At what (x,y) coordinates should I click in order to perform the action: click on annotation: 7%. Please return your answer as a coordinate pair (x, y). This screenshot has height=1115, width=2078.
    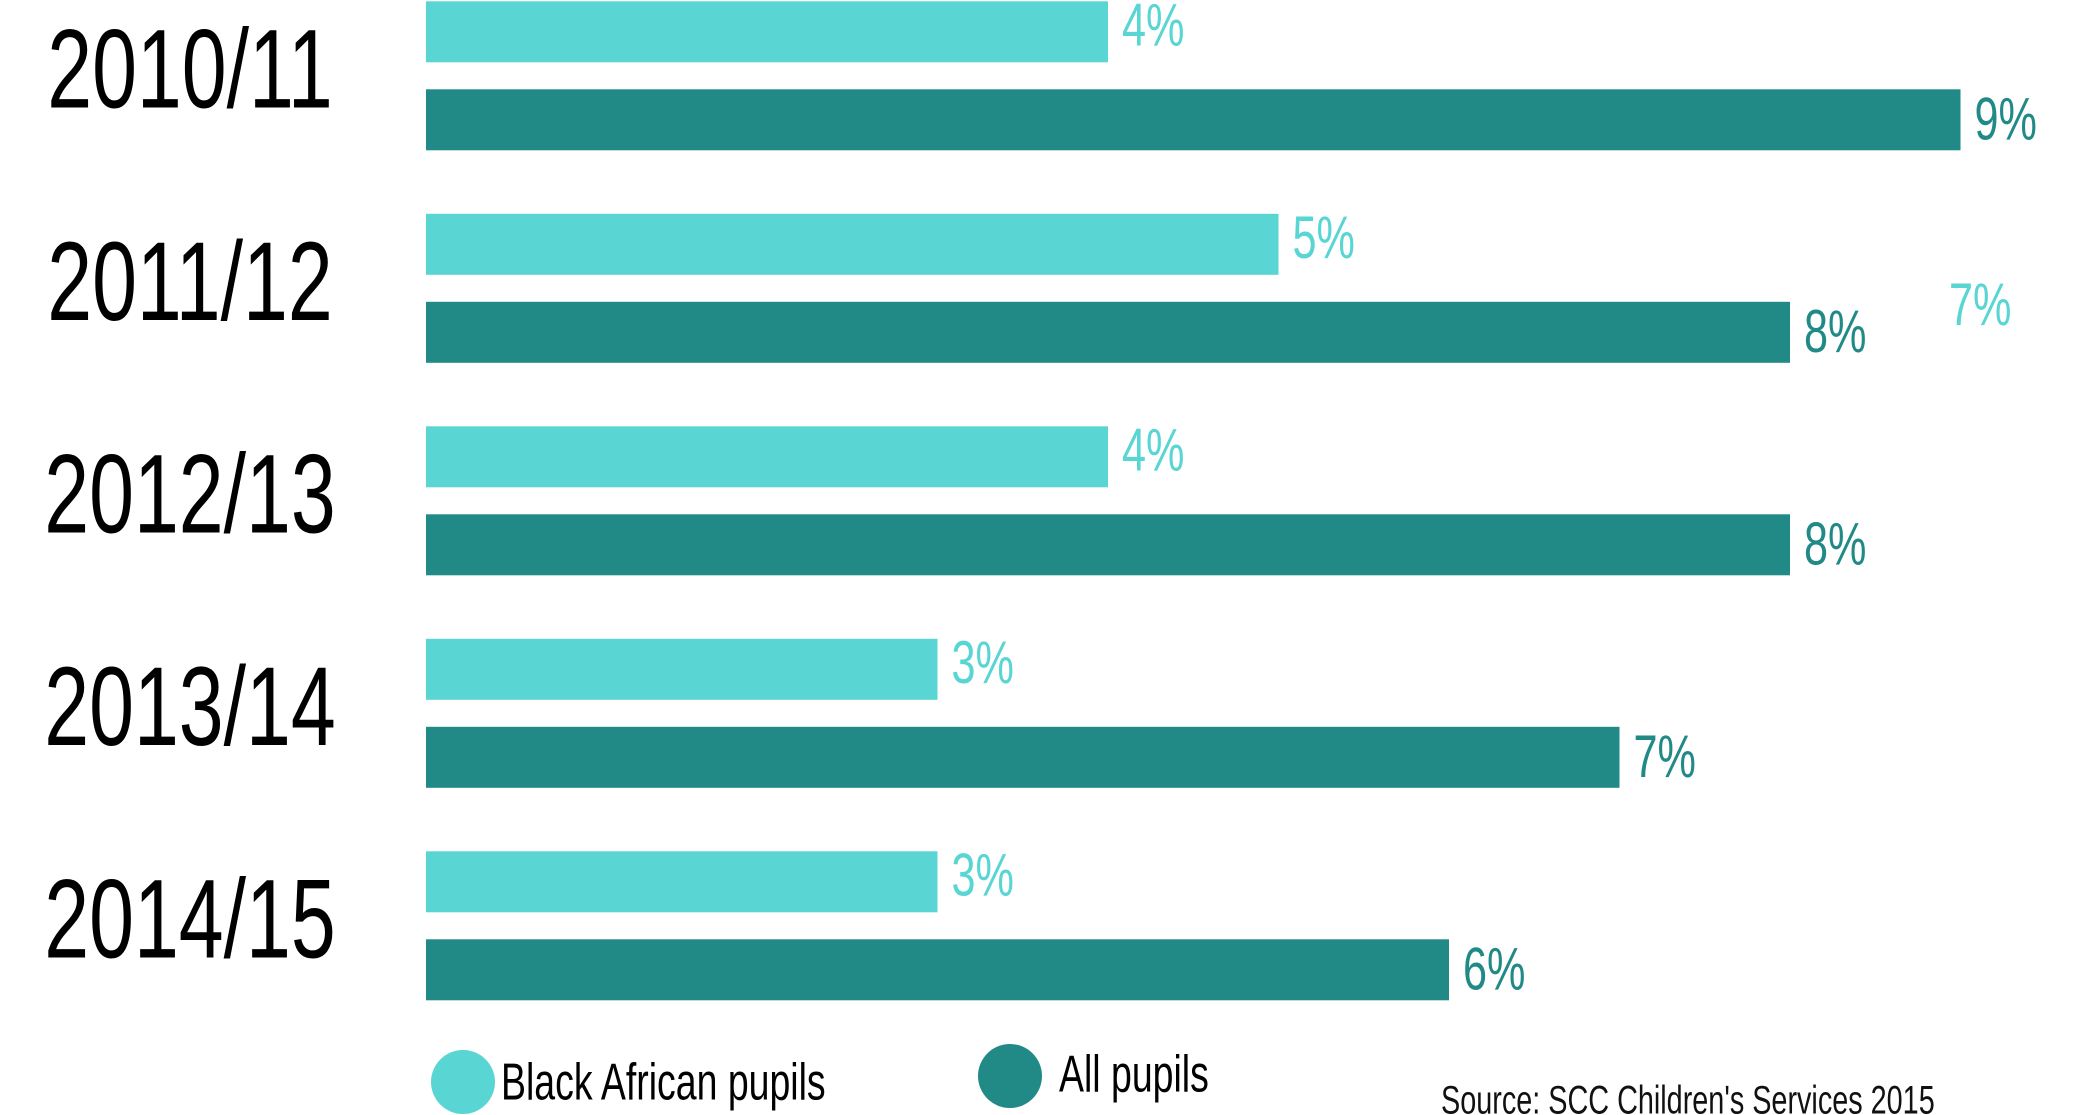
    Looking at the image, I should click on (1980, 304).